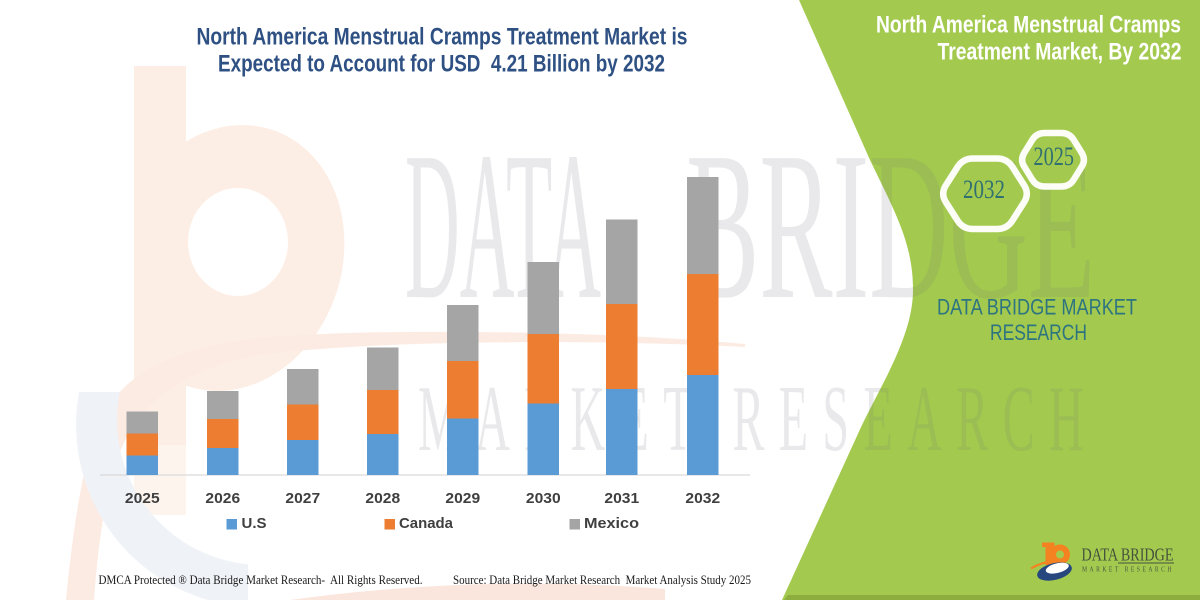 This screenshot has width=1200, height=600. I want to click on svg-text: Mexico, so click(611, 523).